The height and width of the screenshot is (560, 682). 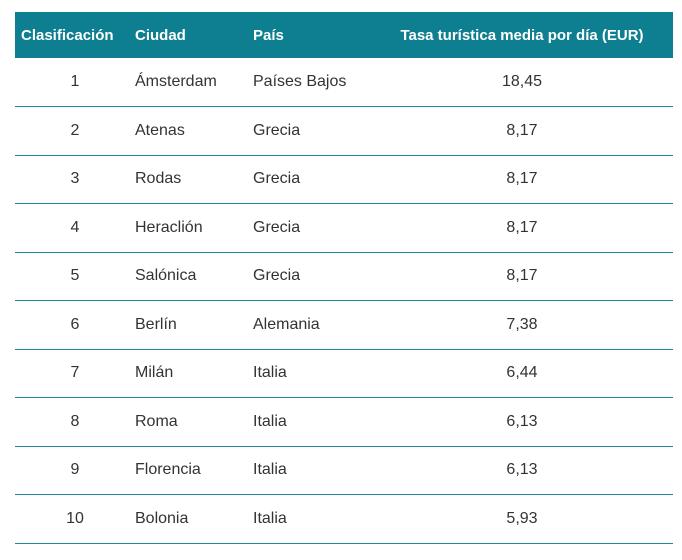 I want to click on header-rank: Clasificación, so click(x=67, y=35).